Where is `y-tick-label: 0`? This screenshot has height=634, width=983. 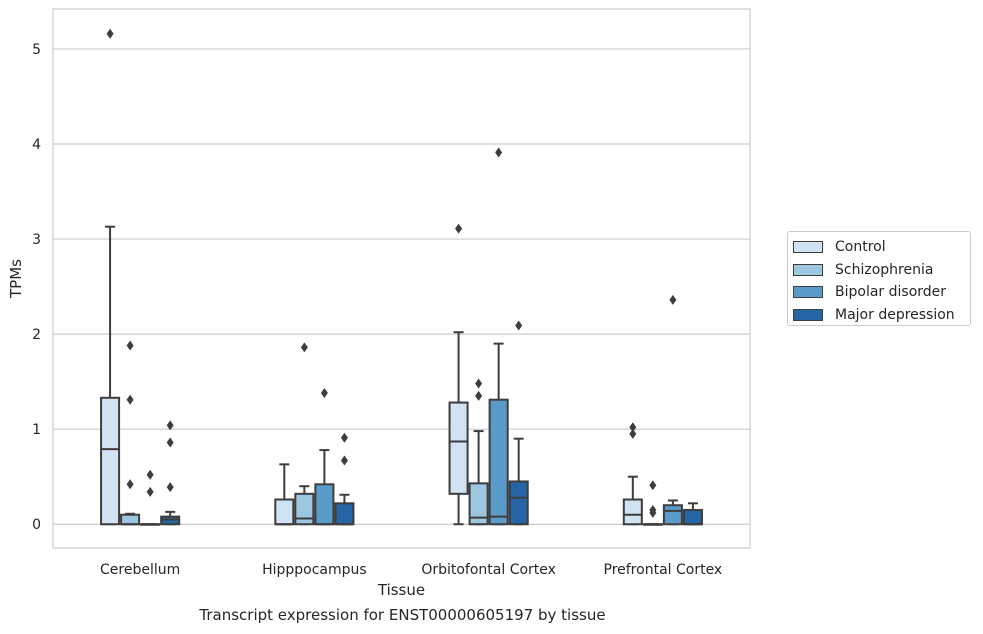 y-tick-label: 0 is located at coordinates (36, 525).